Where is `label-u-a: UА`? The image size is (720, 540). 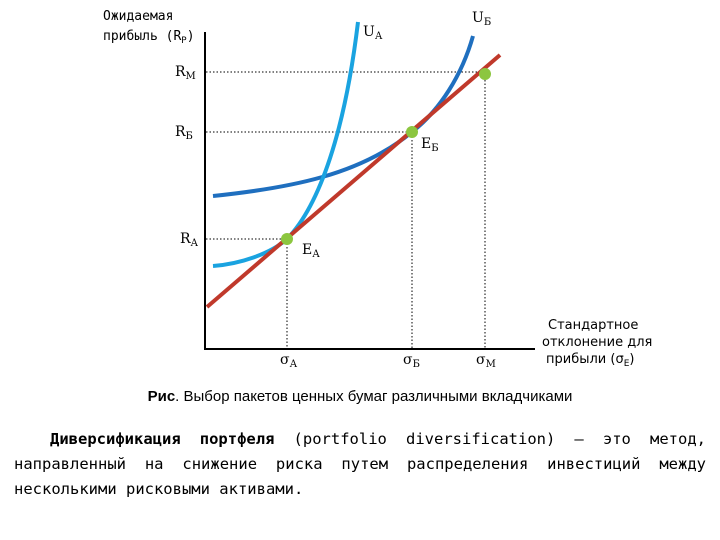
label-u-a: UА is located at coordinates (373, 33).